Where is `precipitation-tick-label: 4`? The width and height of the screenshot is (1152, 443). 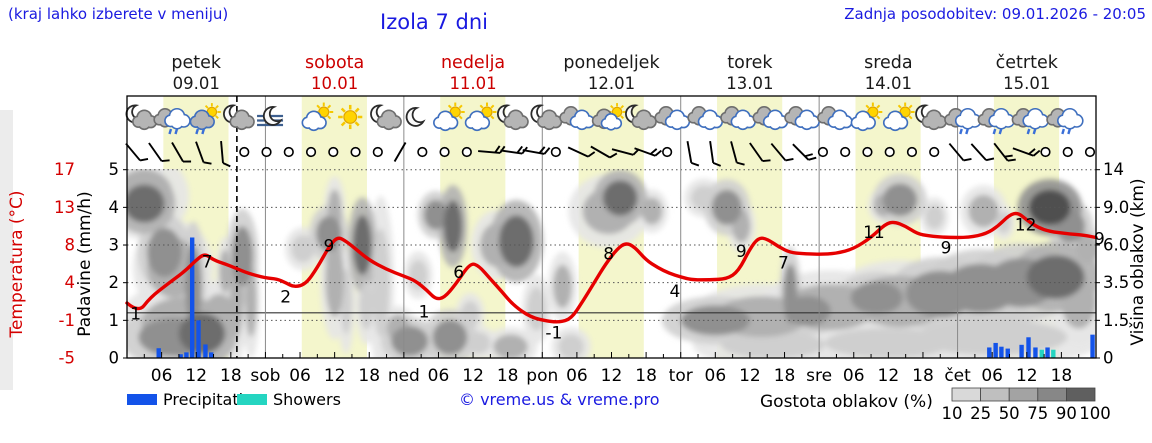 precipitation-tick-label: 4 is located at coordinates (114, 207).